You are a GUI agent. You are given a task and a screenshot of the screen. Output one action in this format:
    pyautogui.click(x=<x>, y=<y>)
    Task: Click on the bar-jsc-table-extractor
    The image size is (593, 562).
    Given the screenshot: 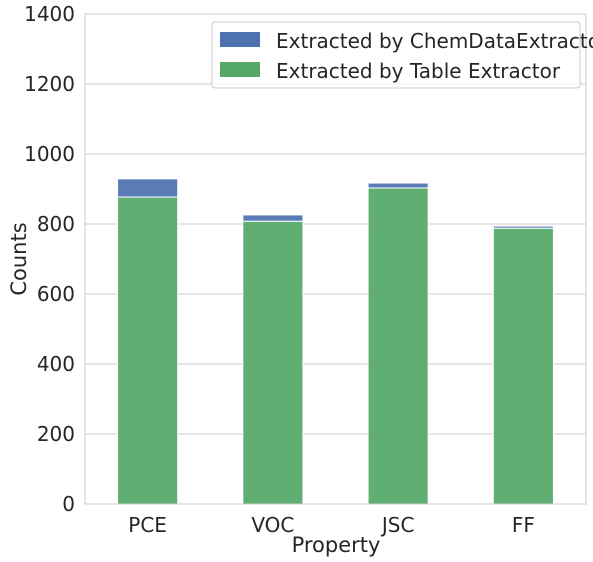 What is the action you would take?
    pyautogui.click(x=398, y=346)
    